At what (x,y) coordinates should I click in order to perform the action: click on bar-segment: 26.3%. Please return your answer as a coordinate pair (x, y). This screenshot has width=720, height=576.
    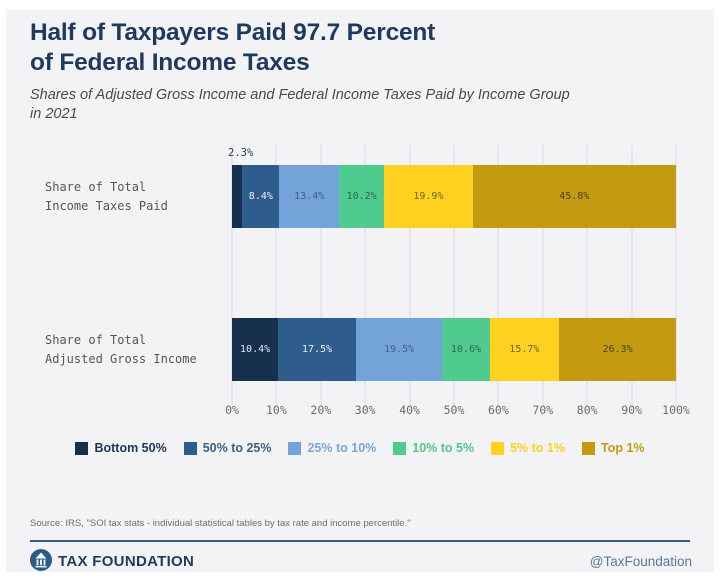
    Looking at the image, I should click on (617, 349).